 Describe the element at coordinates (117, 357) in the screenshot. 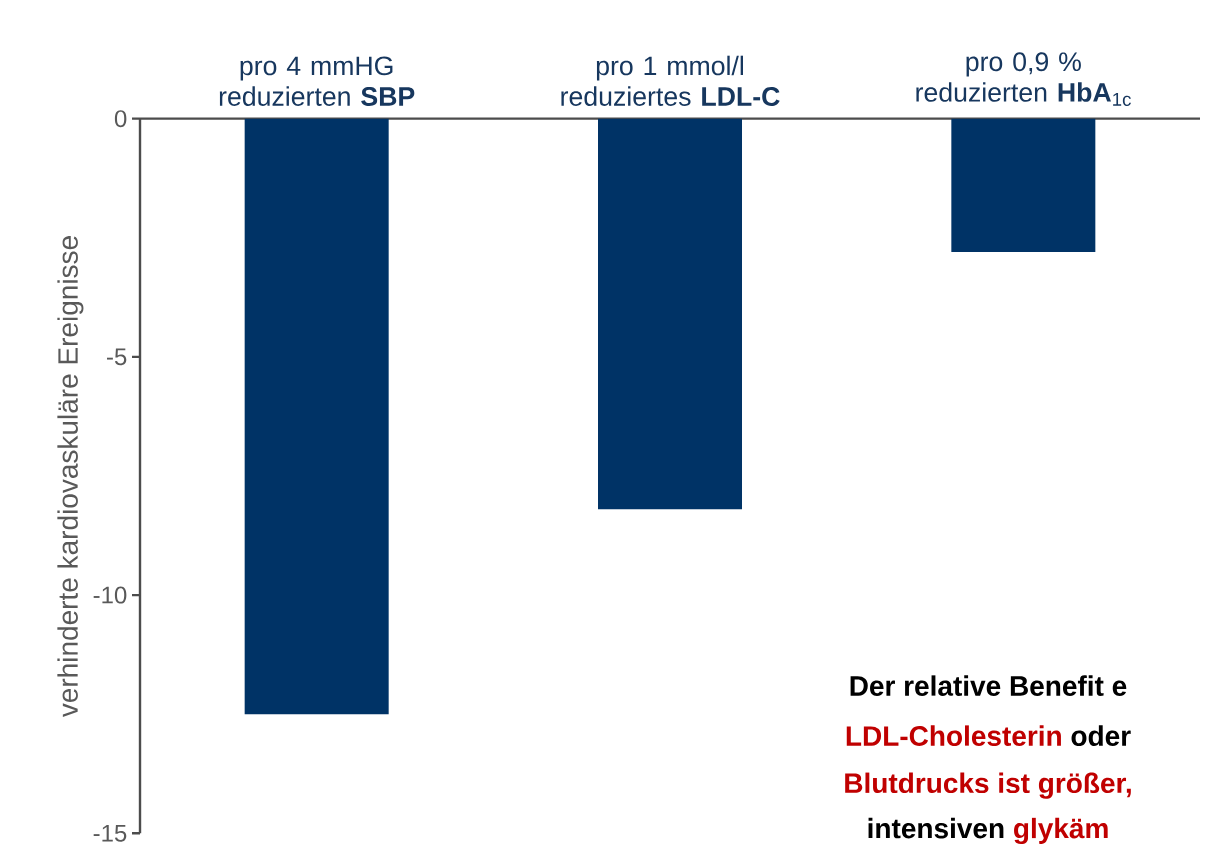

I see `y-tick-label: -5` at that location.